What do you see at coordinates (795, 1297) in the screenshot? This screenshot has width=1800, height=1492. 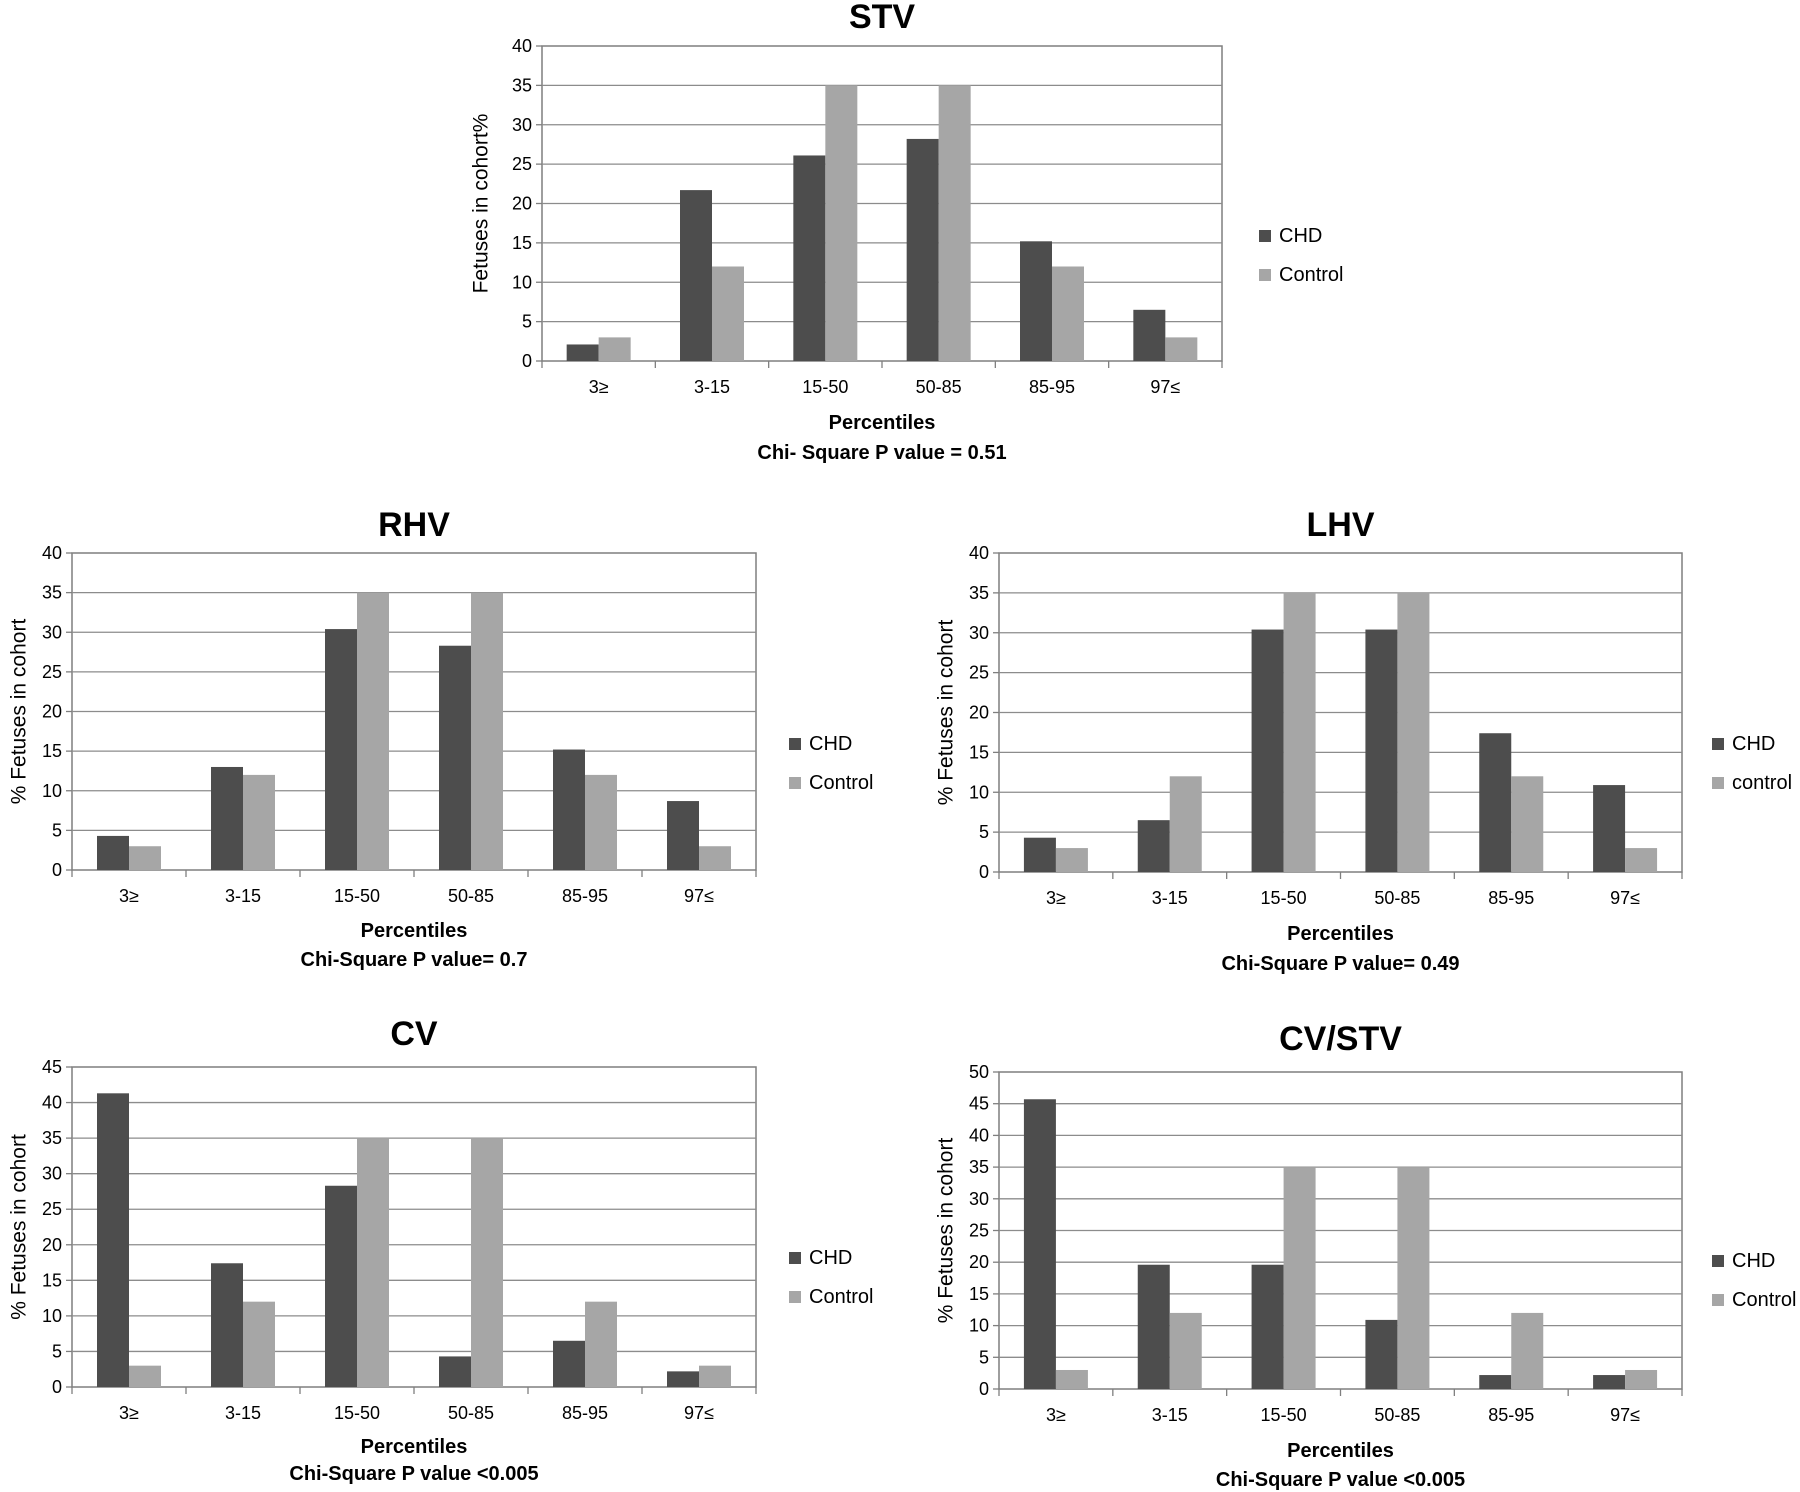 I see `legend-swatch-control` at bounding box center [795, 1297].